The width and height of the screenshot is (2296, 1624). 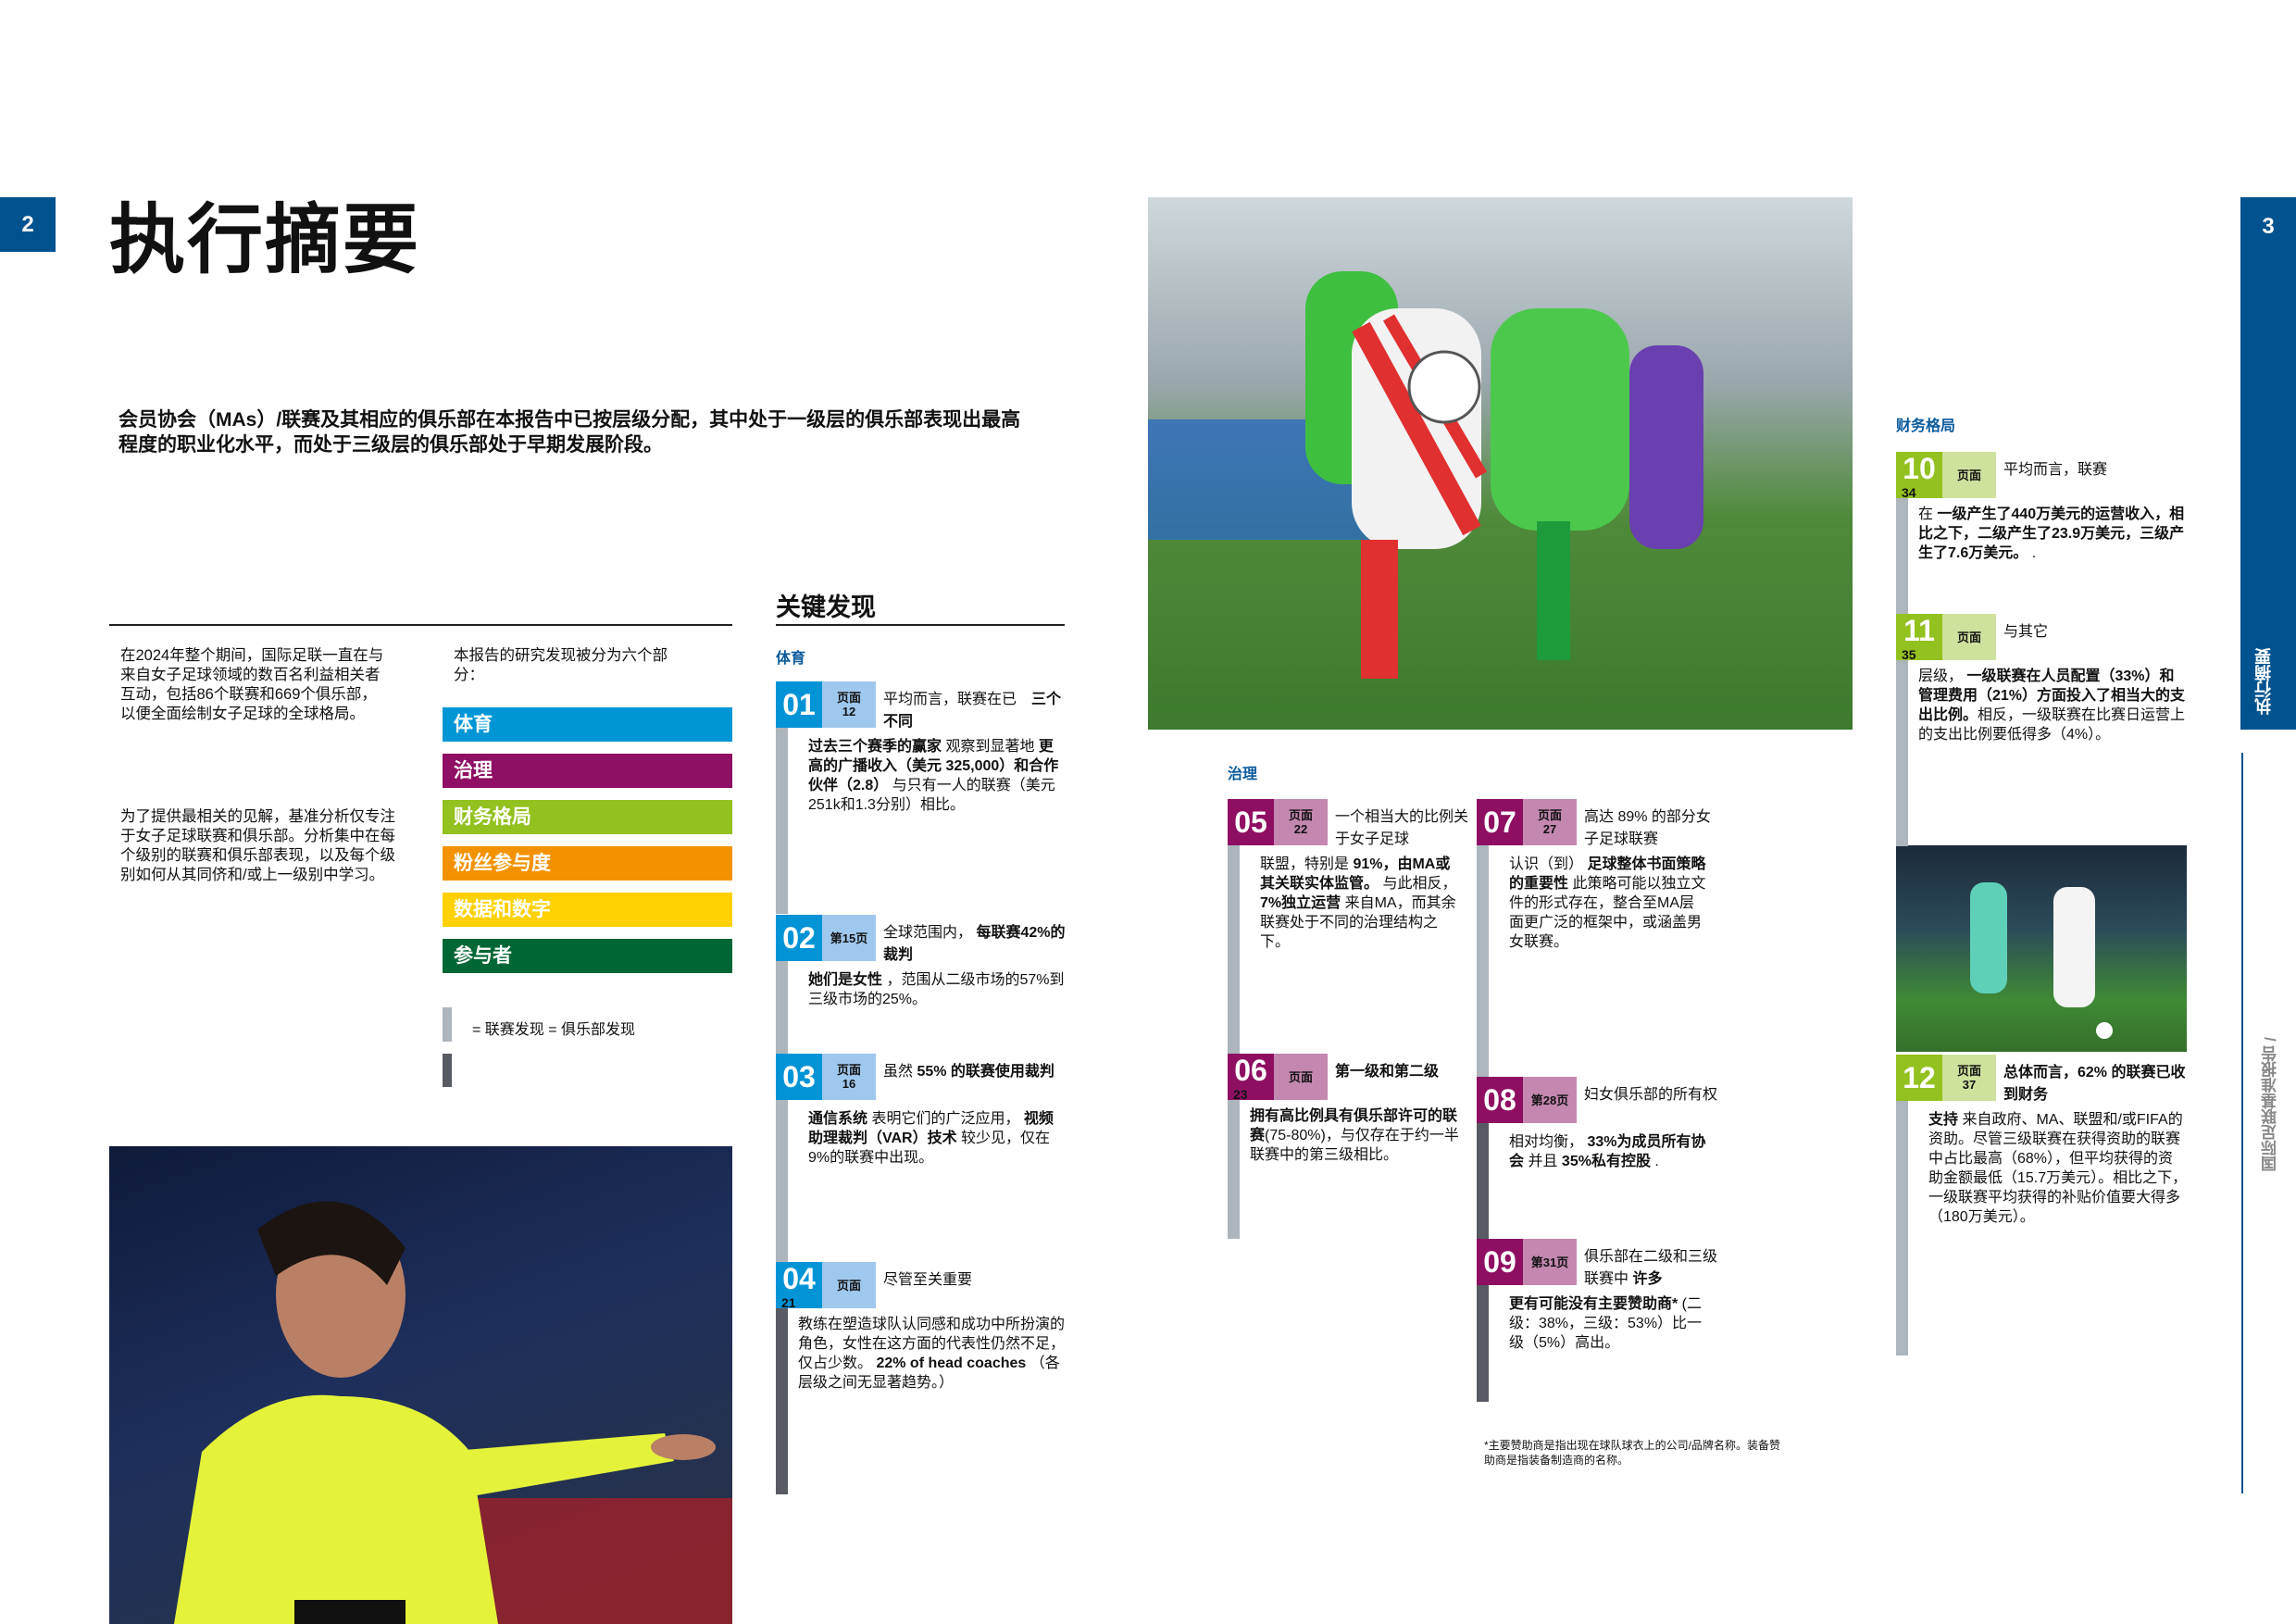 I want to click on text-segment: 通信系统, so click(x=838, y=1119).